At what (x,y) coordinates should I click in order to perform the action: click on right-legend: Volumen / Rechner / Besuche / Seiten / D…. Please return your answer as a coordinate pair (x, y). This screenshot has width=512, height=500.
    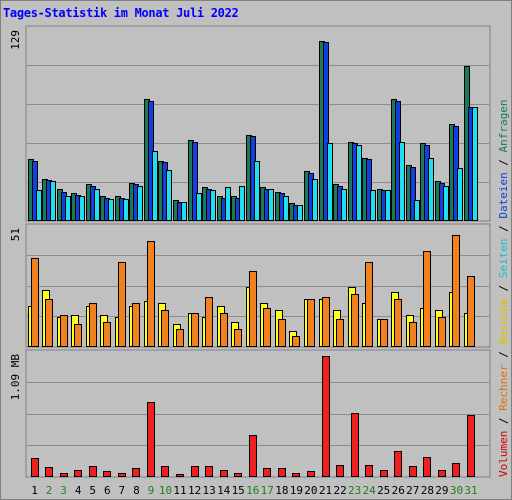
    Looking at the image, I should click on (503, 288).